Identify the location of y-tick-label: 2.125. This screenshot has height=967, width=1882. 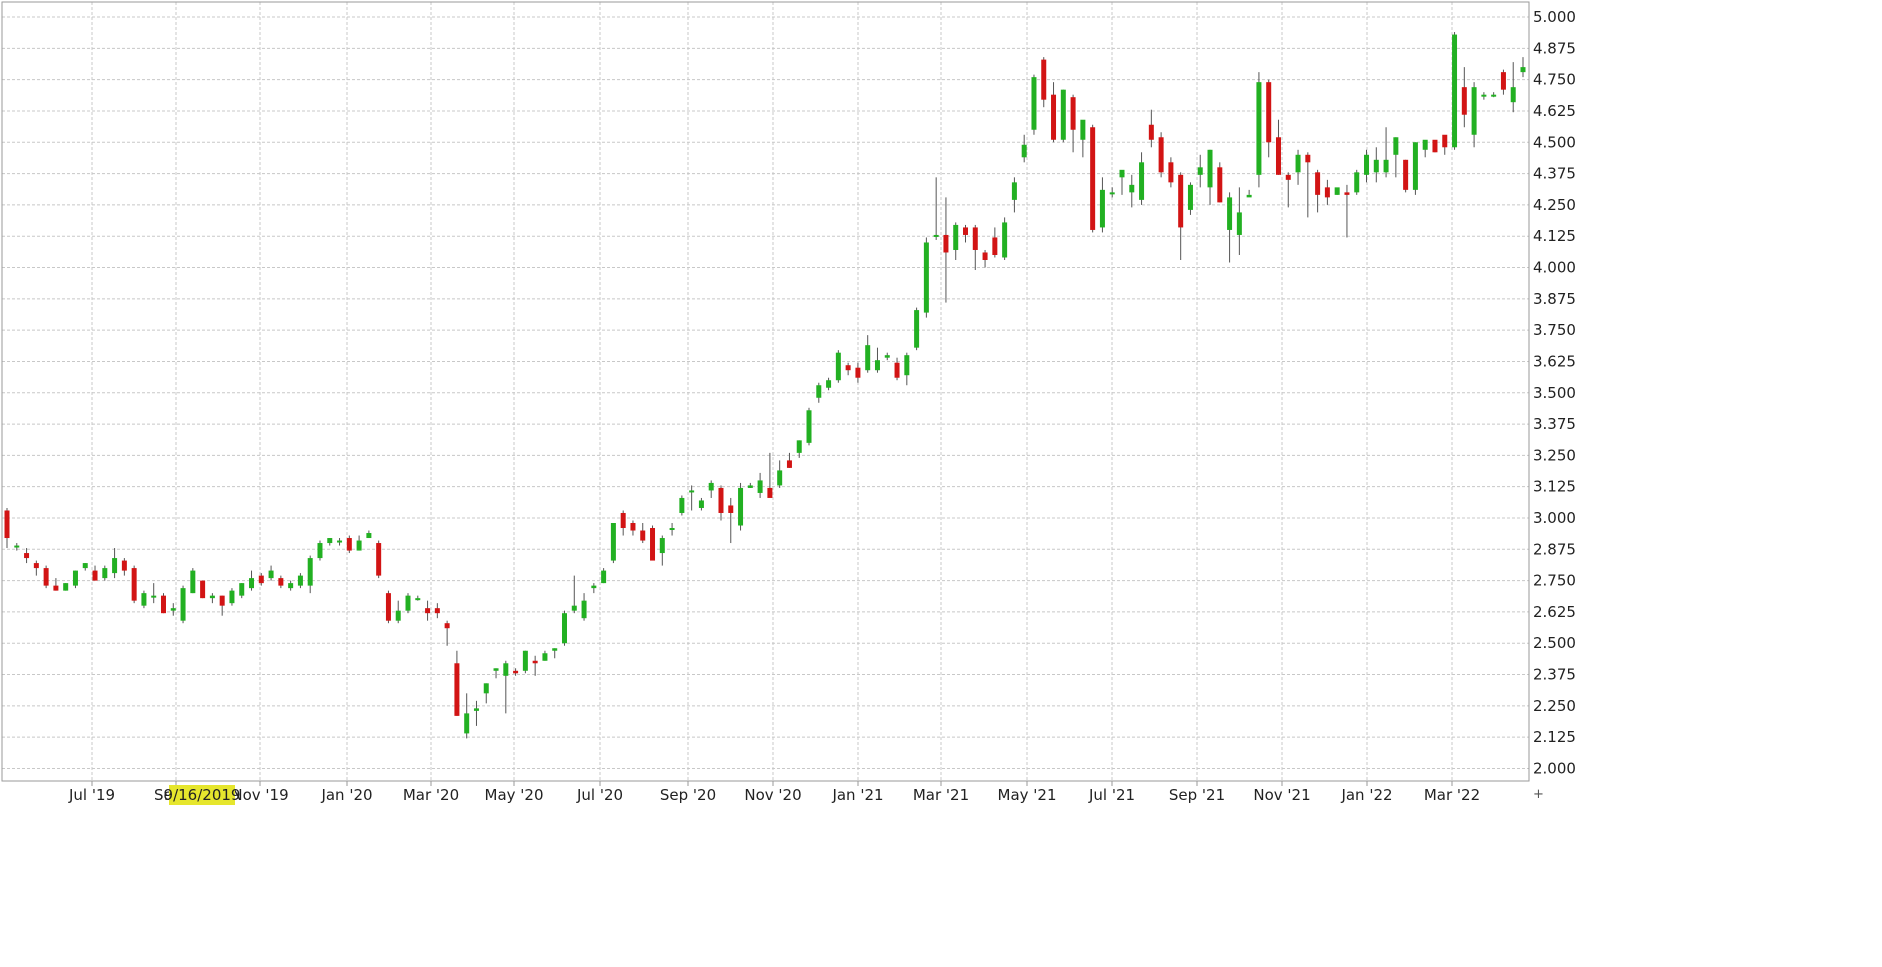
(1554, 737).